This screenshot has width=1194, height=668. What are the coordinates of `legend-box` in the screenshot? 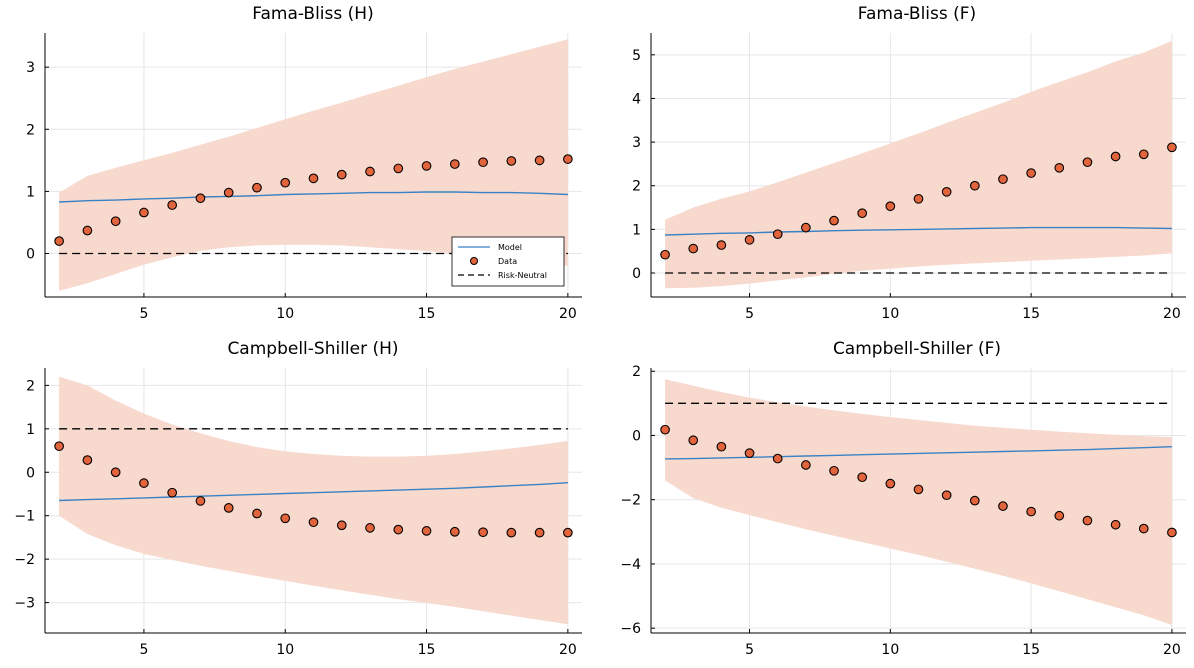 It's located at (508, 261).